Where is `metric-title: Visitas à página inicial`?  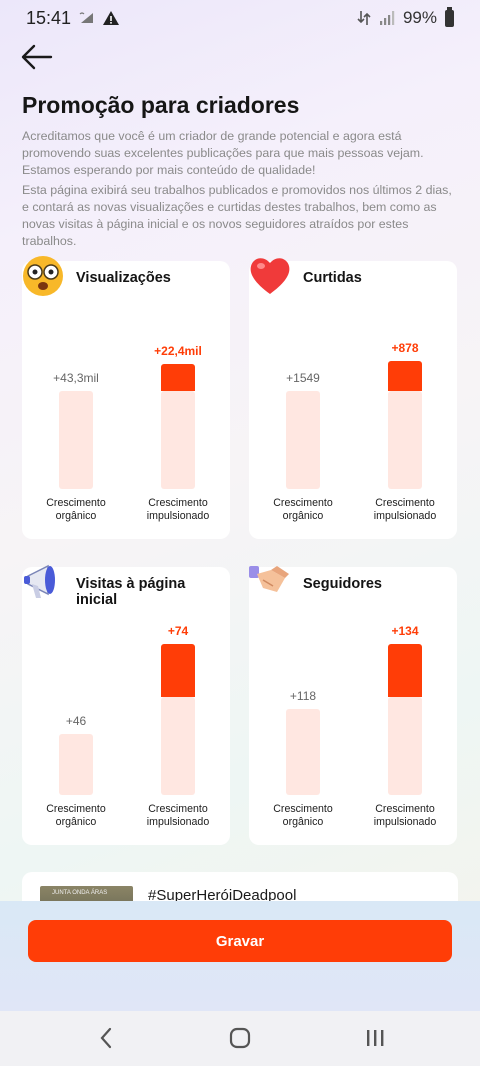 metric-title: Visitas à página inicial is located at coordinates (131, 592).